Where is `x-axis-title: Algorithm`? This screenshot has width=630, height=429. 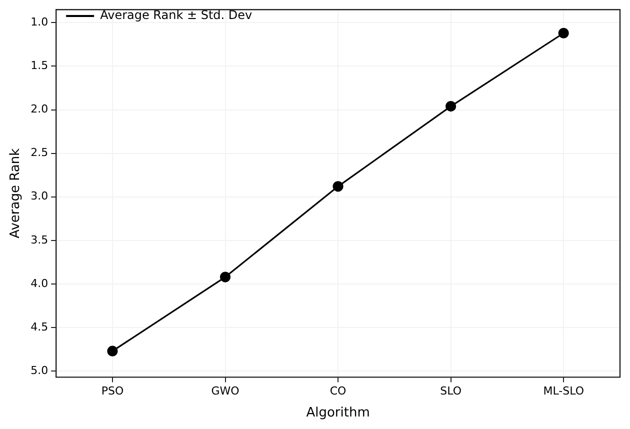
x-axis-title: Algorithm is located at coordinates (338, 413).